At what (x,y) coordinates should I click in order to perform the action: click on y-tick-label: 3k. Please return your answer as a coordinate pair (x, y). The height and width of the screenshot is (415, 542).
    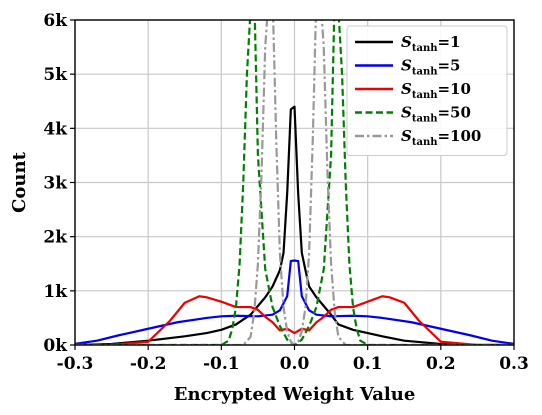
    Looking at the image, I should click on (55, 184).